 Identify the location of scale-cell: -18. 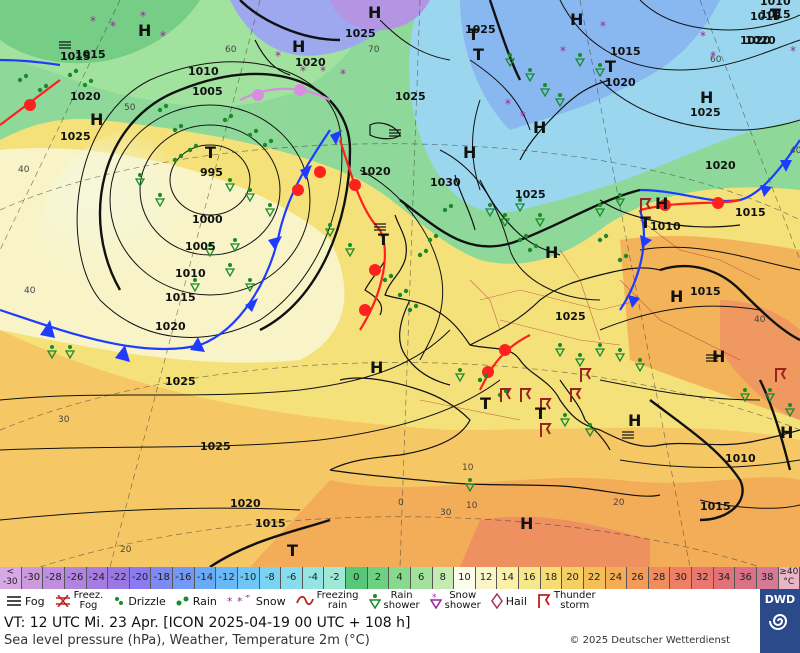
(162, 578).